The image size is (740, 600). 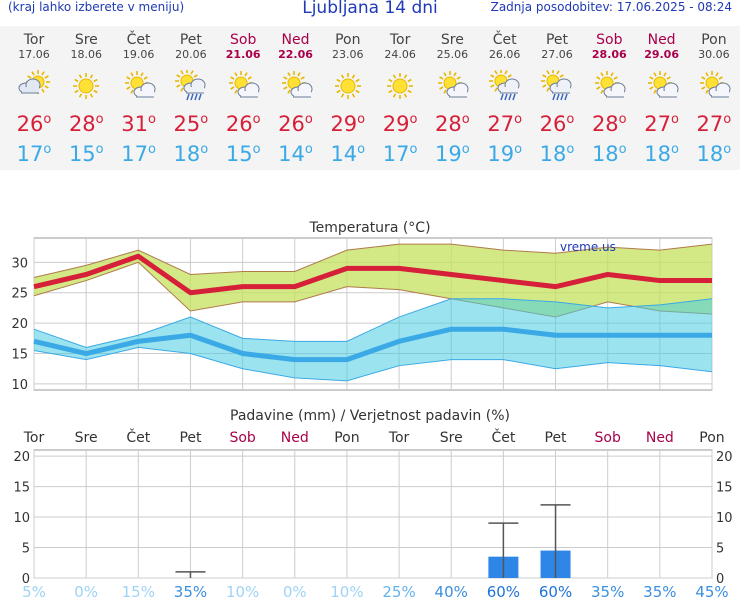 I want to click on min-range-band, so click(x=373, y=339).